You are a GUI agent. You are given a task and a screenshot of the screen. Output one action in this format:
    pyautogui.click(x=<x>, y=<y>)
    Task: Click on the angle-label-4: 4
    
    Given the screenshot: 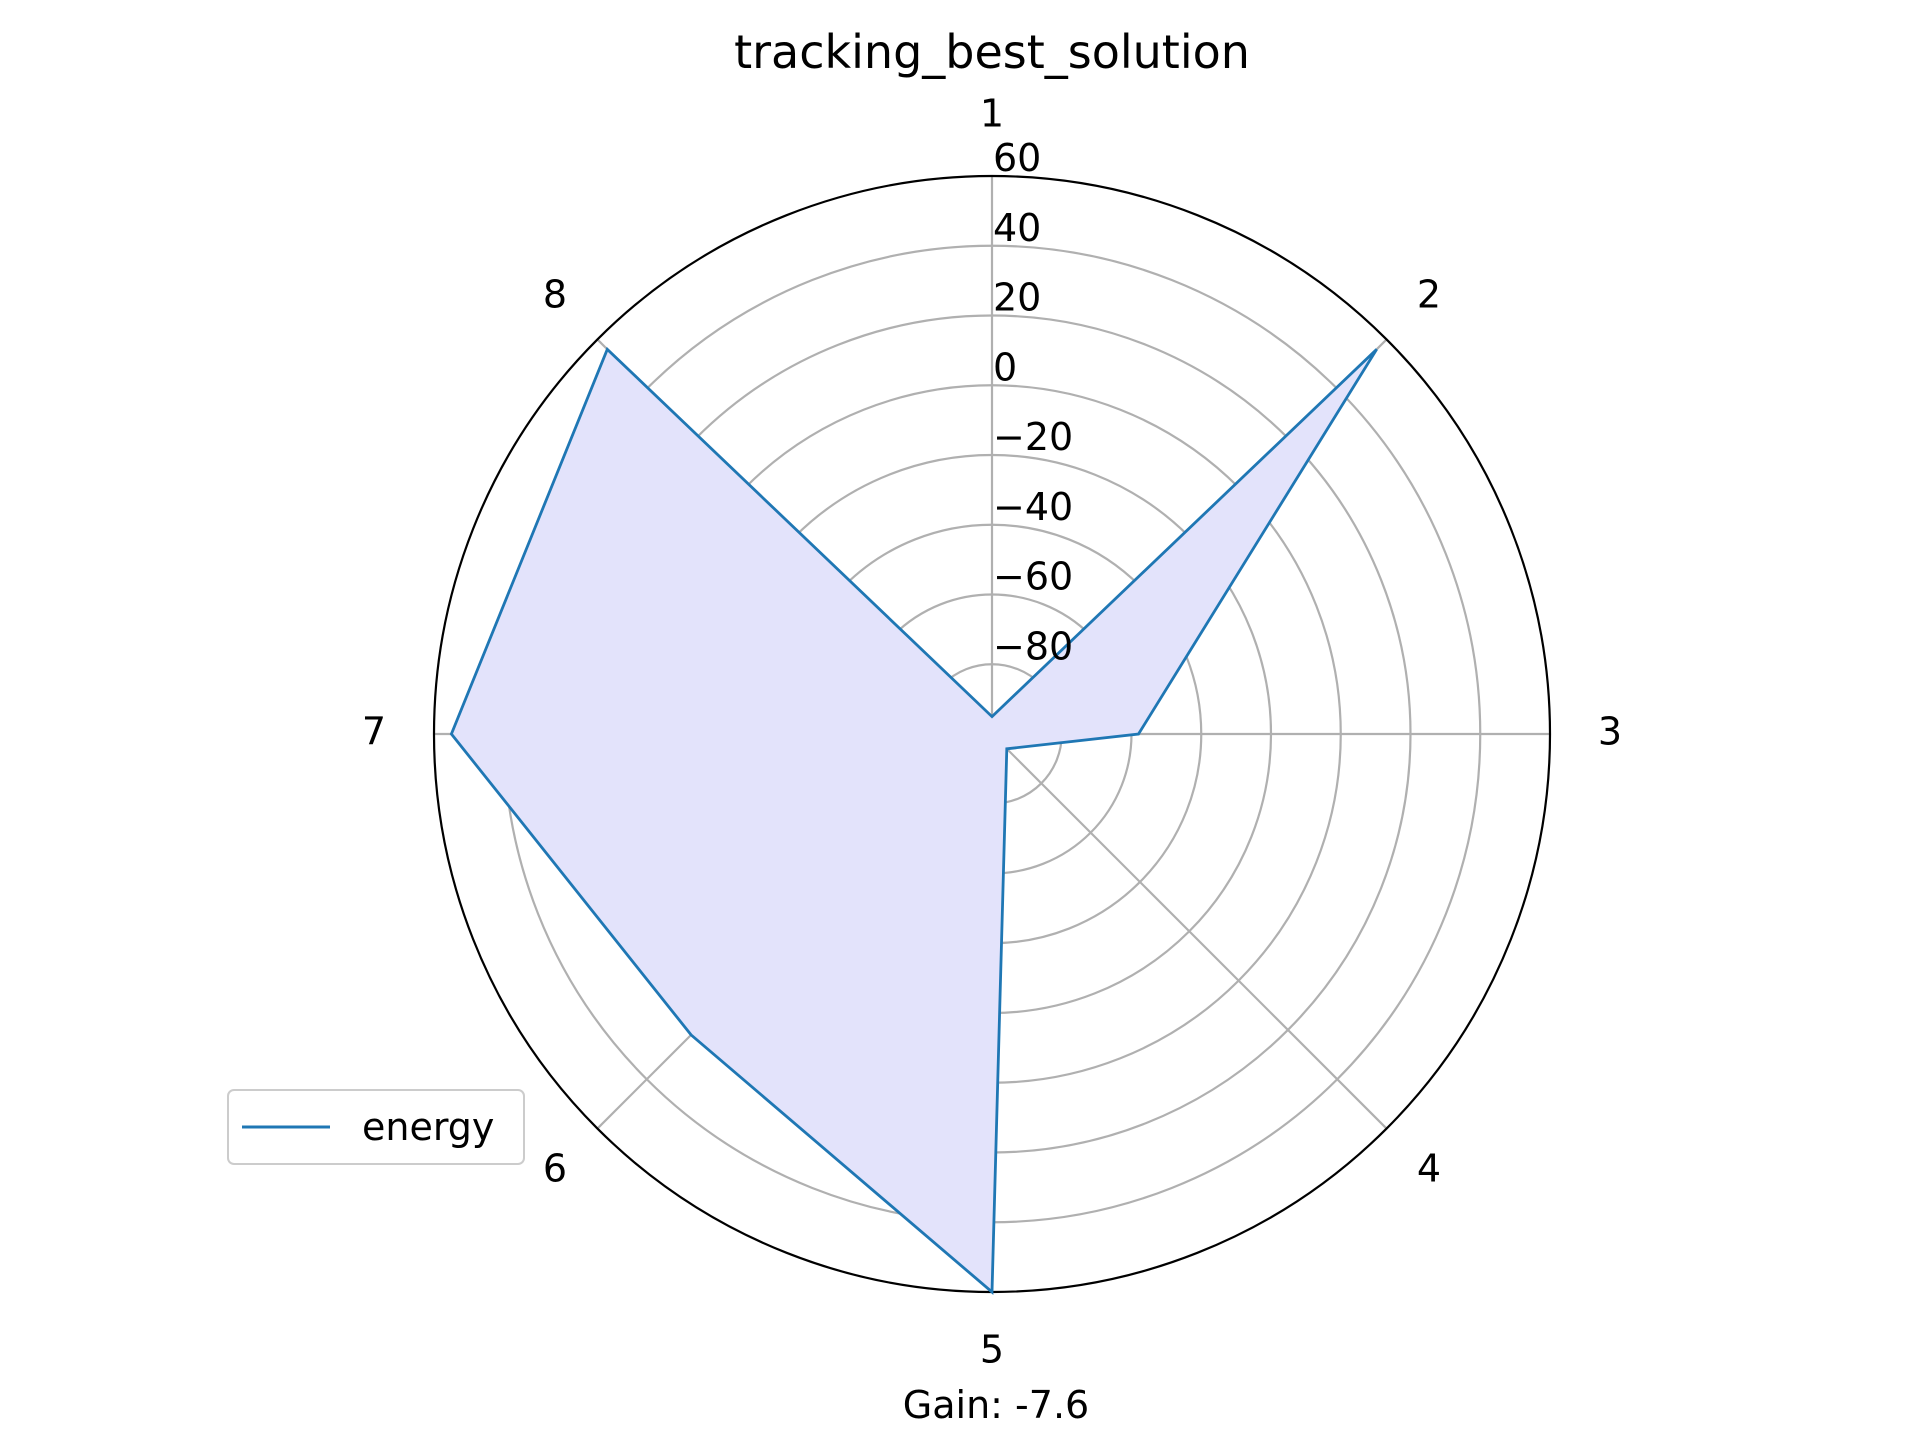 What is the action you would take?
    pyautogui.click(x=1429, y=1168)
    